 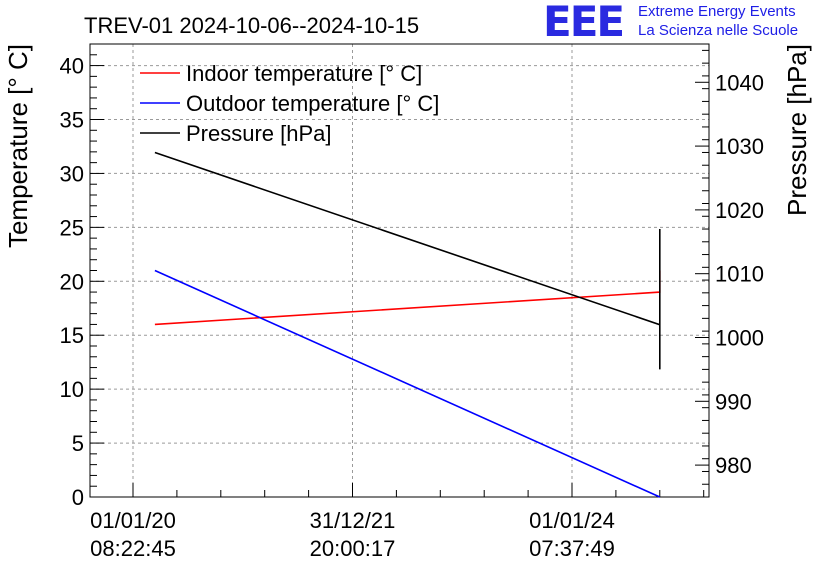 What do you see at coordinates (72, 66) in the screenshot?
I see `left-tick-label: 40` at bounding box center [72, 66].